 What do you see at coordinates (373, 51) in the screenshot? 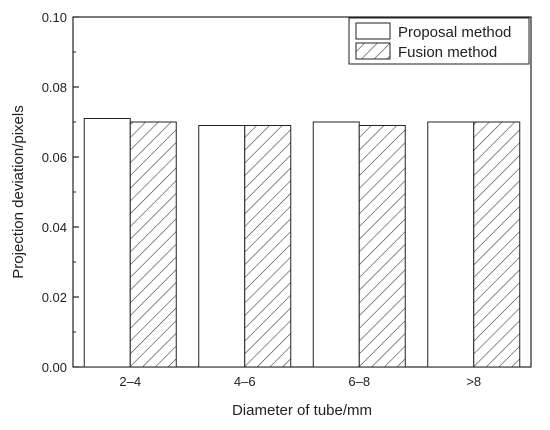
I see `legend-swatch-fusion` at bounding box center [373, 51].